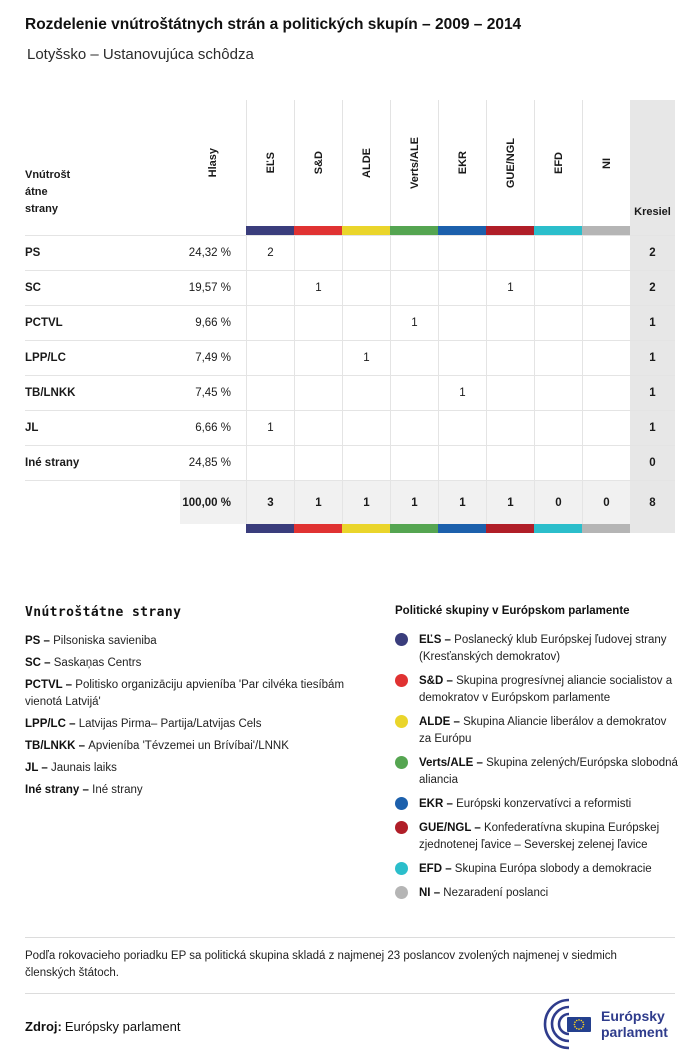 Image resolution: width=700 pixels, height=1055 pixels. Describe the element at coordinates (558, 230) in the screenshot. I see `efd-color-bar` at that location.